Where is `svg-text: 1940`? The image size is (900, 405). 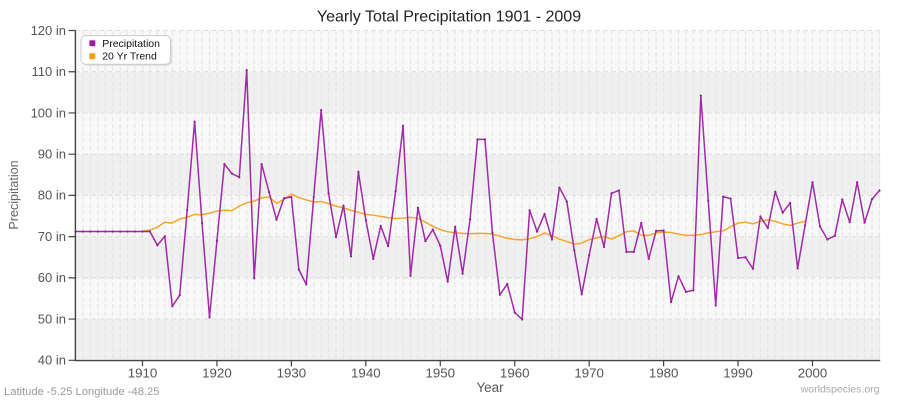
svg-text: 1940 is located at coordinates (366, 373).